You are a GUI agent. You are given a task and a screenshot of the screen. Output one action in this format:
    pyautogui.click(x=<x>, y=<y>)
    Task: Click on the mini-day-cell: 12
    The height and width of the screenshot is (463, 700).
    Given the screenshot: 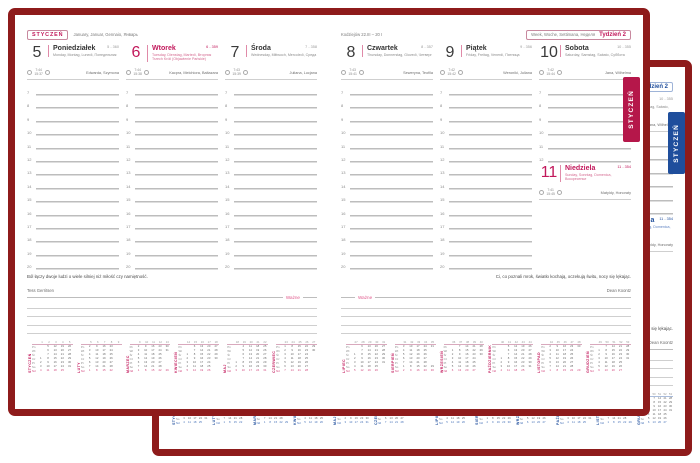 What is the action you would take?
    pyautogui.click(x=362, y=370)
    